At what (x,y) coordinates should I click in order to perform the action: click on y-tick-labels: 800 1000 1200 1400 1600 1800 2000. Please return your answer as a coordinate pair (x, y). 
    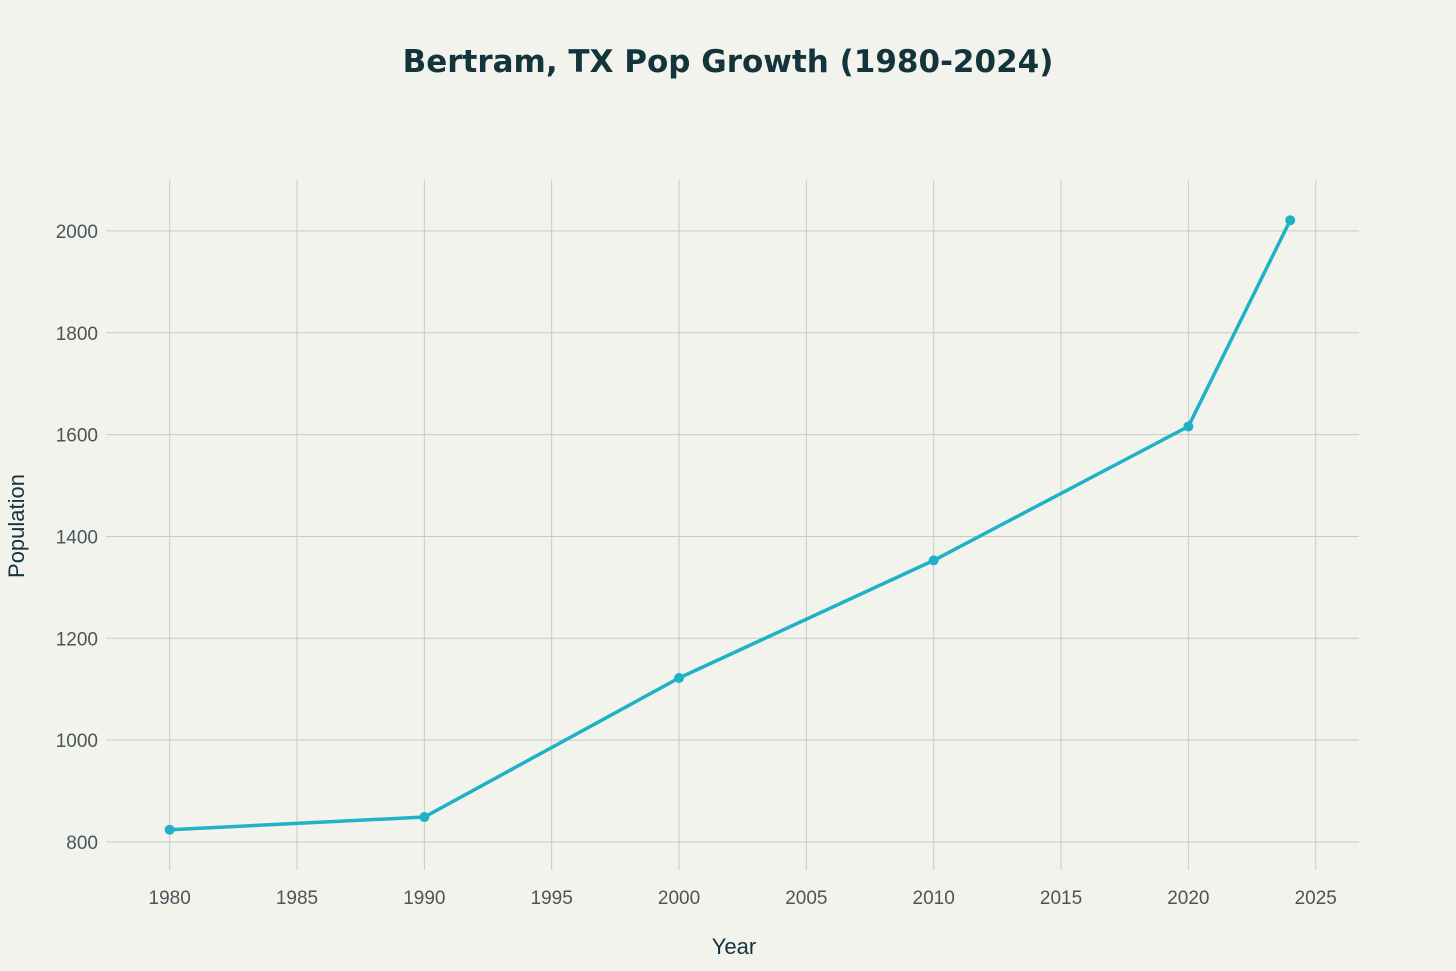
    Looking at the image, I should click on (77, 538).